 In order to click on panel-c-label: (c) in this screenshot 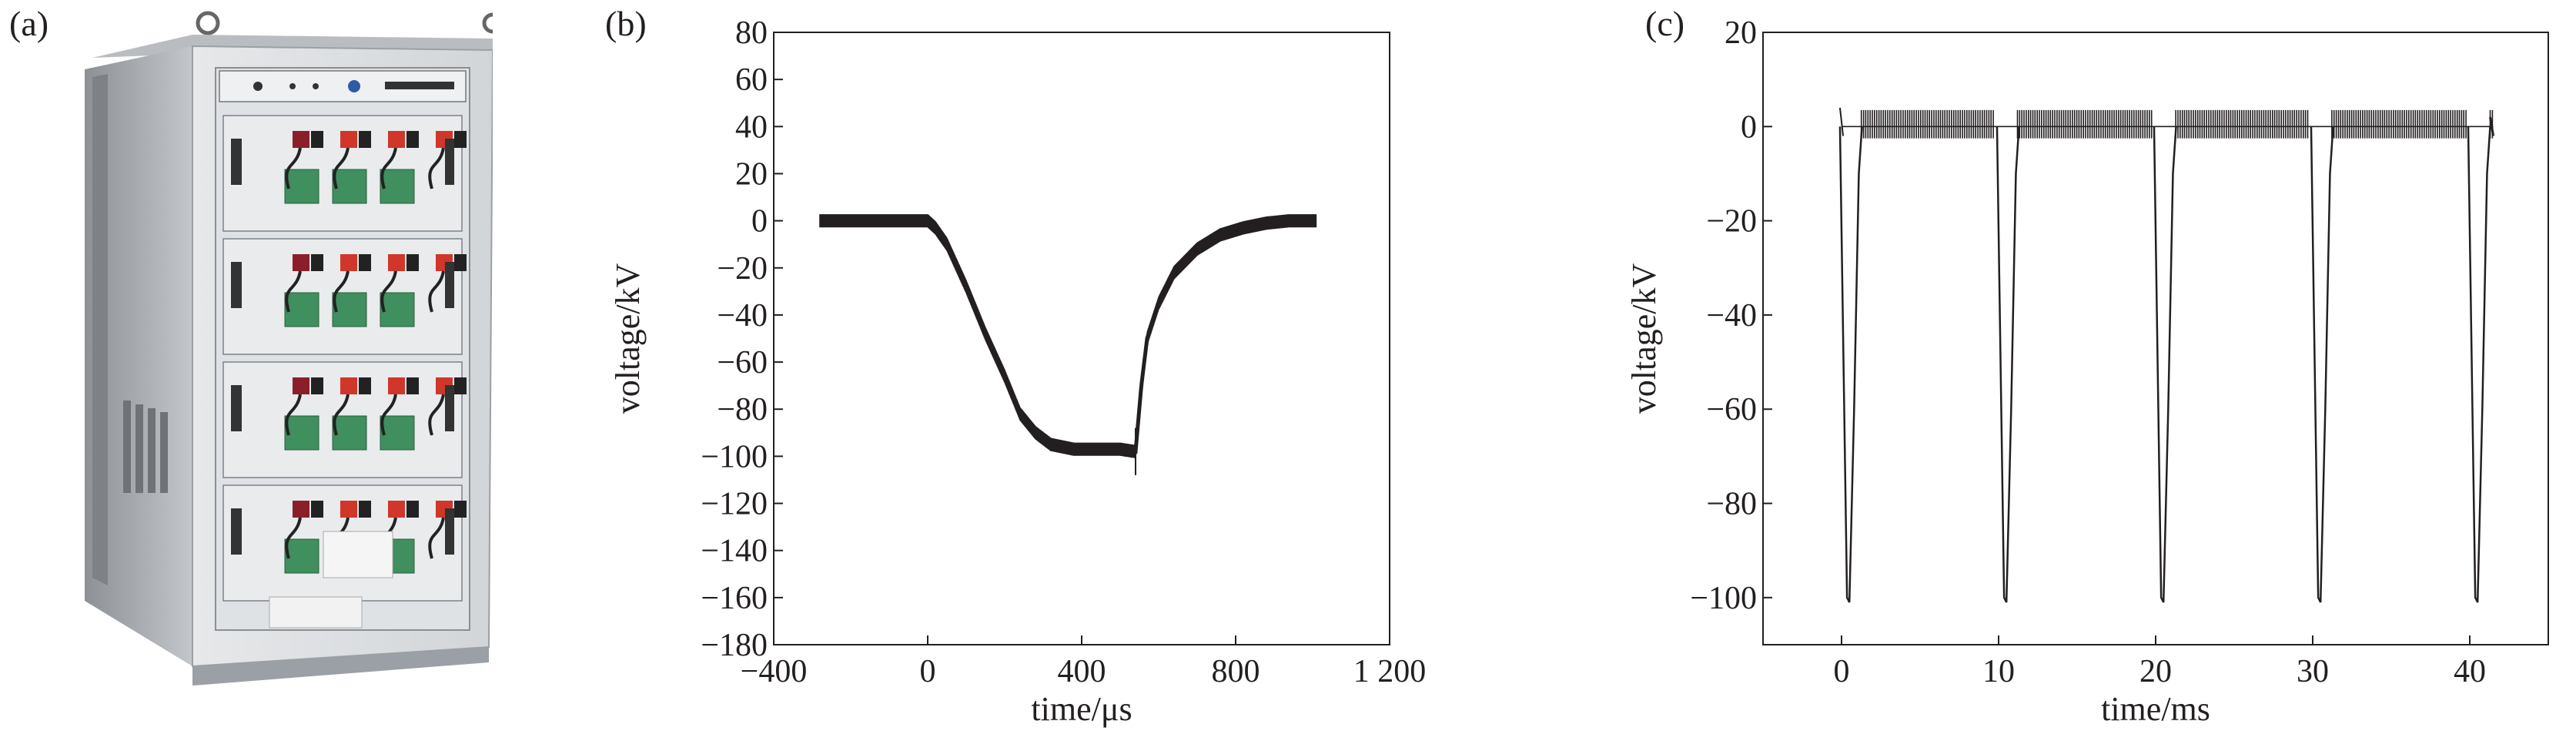, I will do `click(1665, 23)`.